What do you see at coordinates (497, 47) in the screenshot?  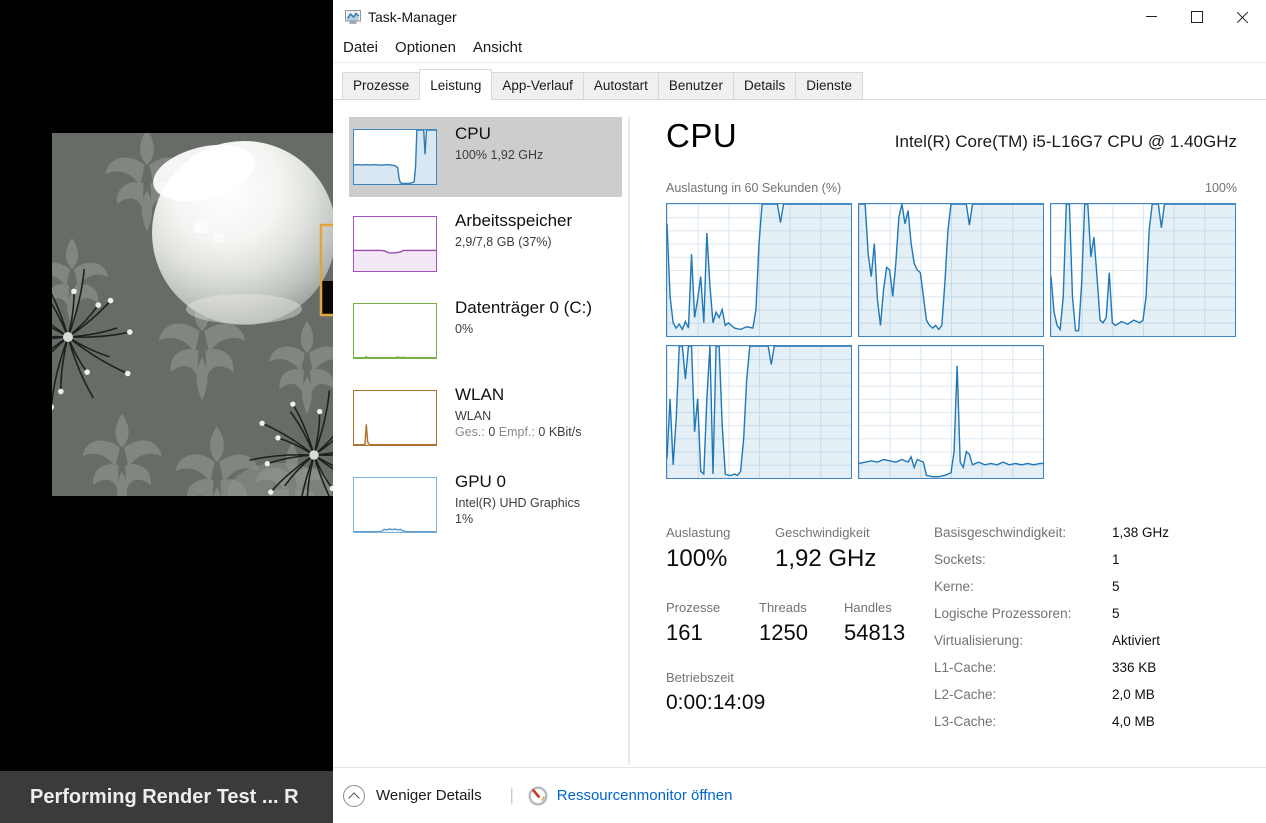 I see `menu-ansicht: Ansicht` at bounding box center [497, 47].